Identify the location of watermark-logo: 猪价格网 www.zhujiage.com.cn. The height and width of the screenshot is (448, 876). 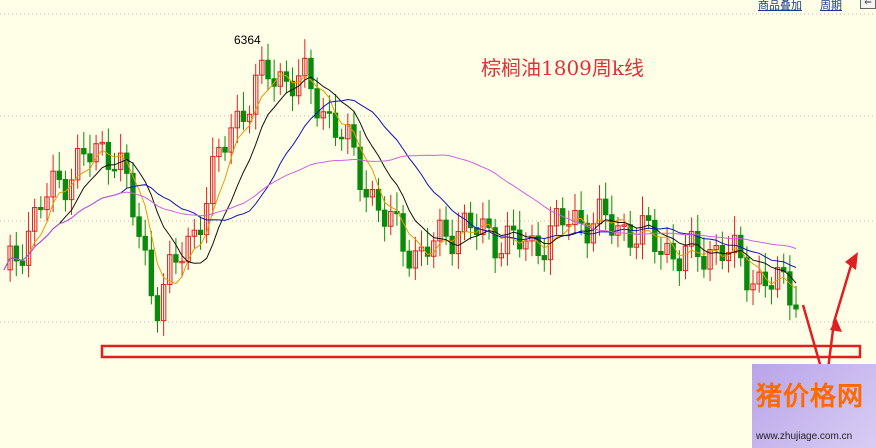
(814, 406).